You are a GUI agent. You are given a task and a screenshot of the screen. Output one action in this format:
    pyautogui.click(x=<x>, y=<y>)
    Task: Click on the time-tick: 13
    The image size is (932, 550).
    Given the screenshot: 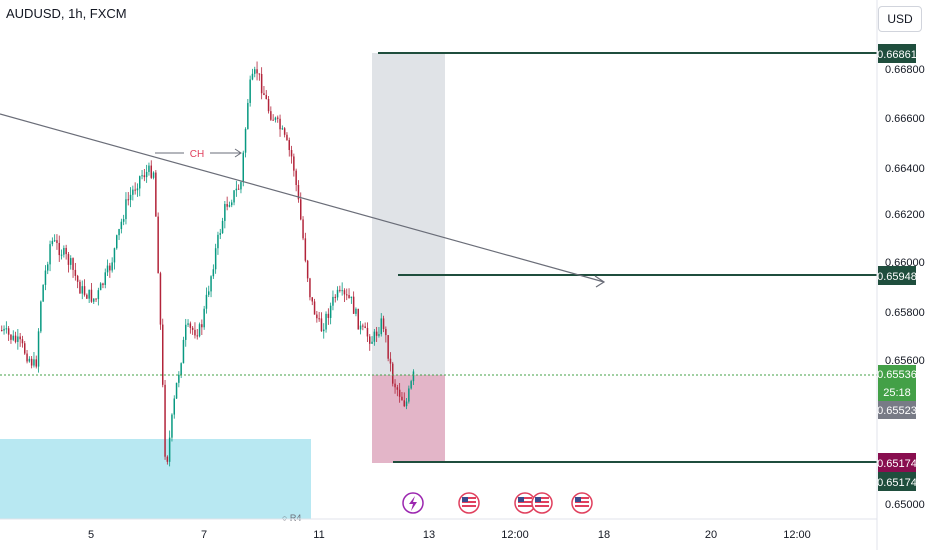 What is the action you would take?
    pyautogui.click(x=429, y=535)
    